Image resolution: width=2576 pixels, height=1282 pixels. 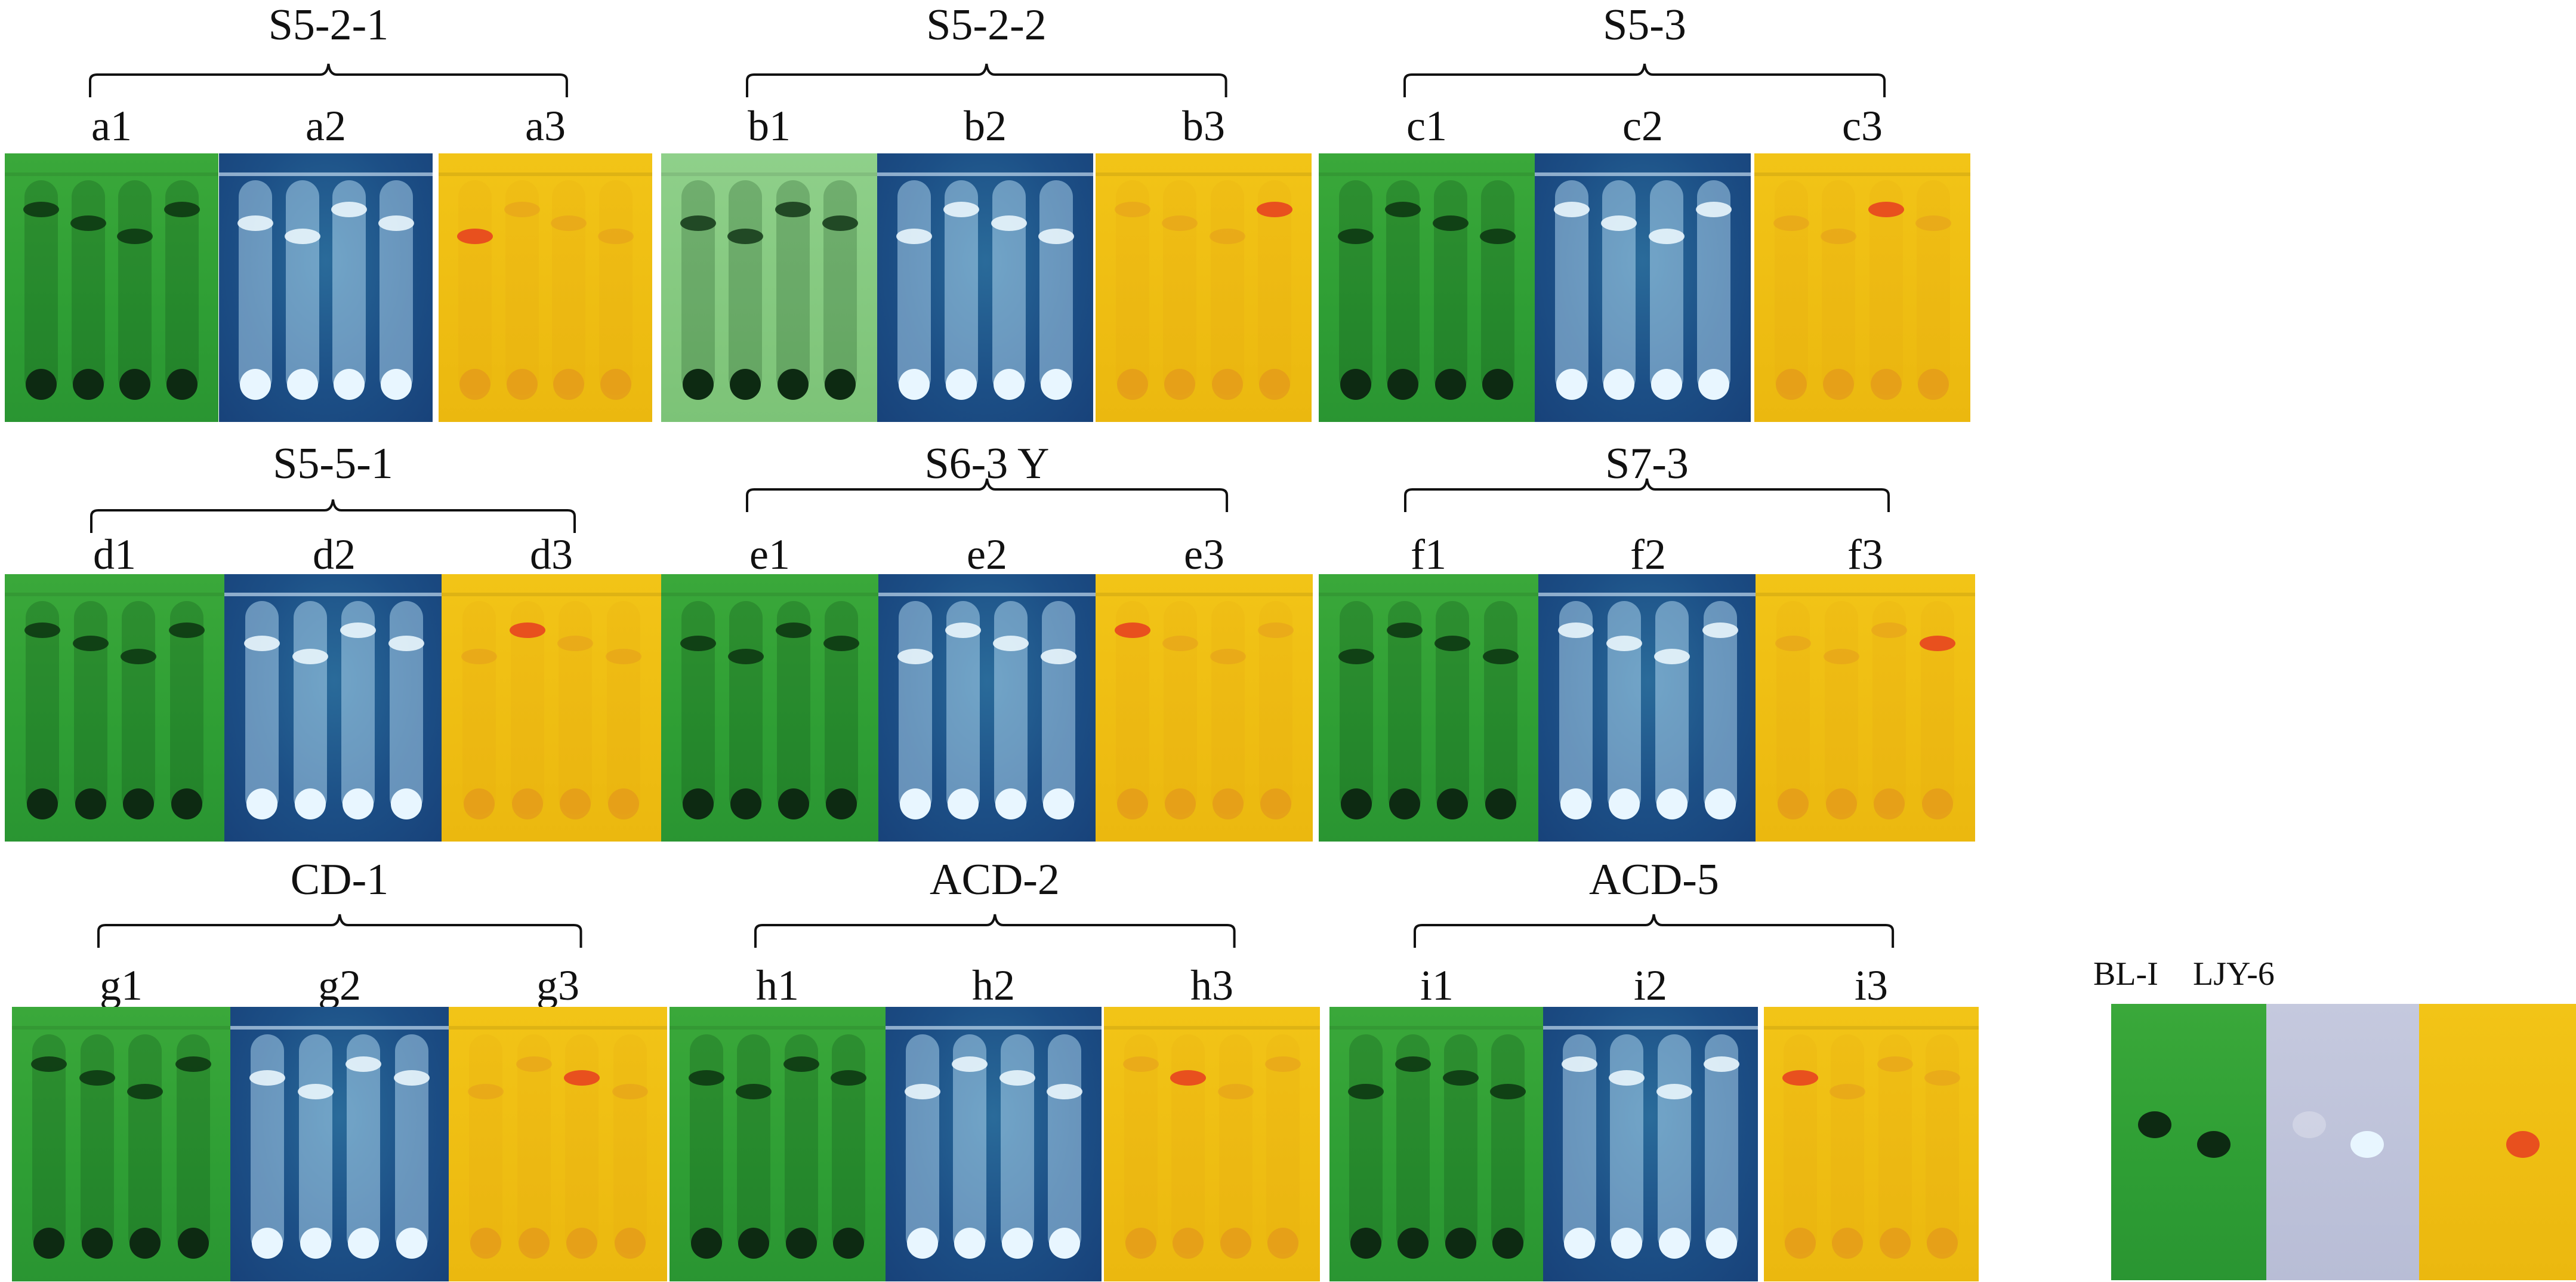 I want to click on tlc-plate-c2, so click(x=1643, y=287).